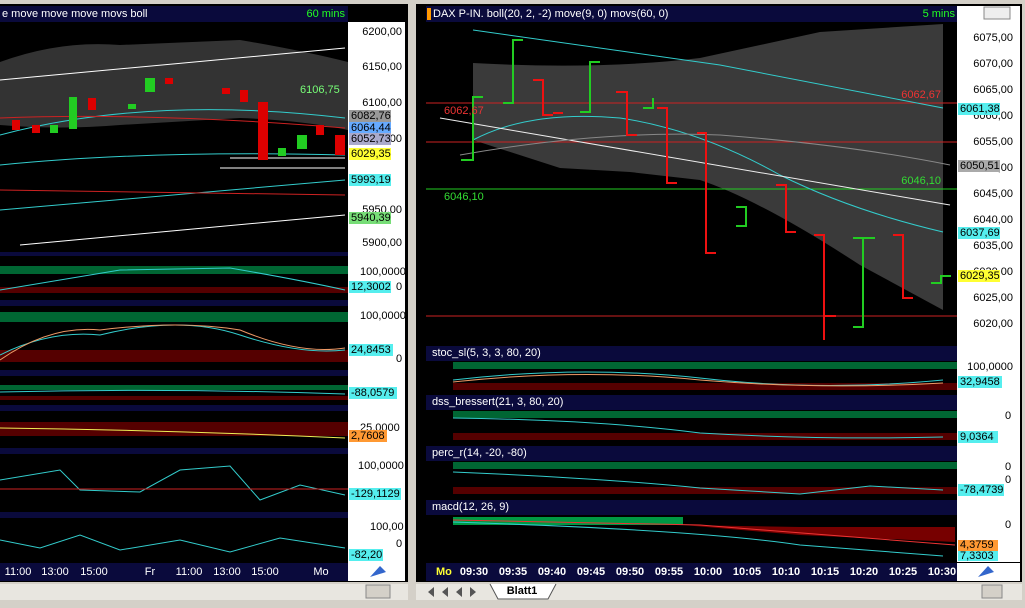 This screenshot has height=608, width=1025. What do you see at coordinates (719, 592) in the screenshot?
I see `tab-bar` at bounding box center [719, 592].